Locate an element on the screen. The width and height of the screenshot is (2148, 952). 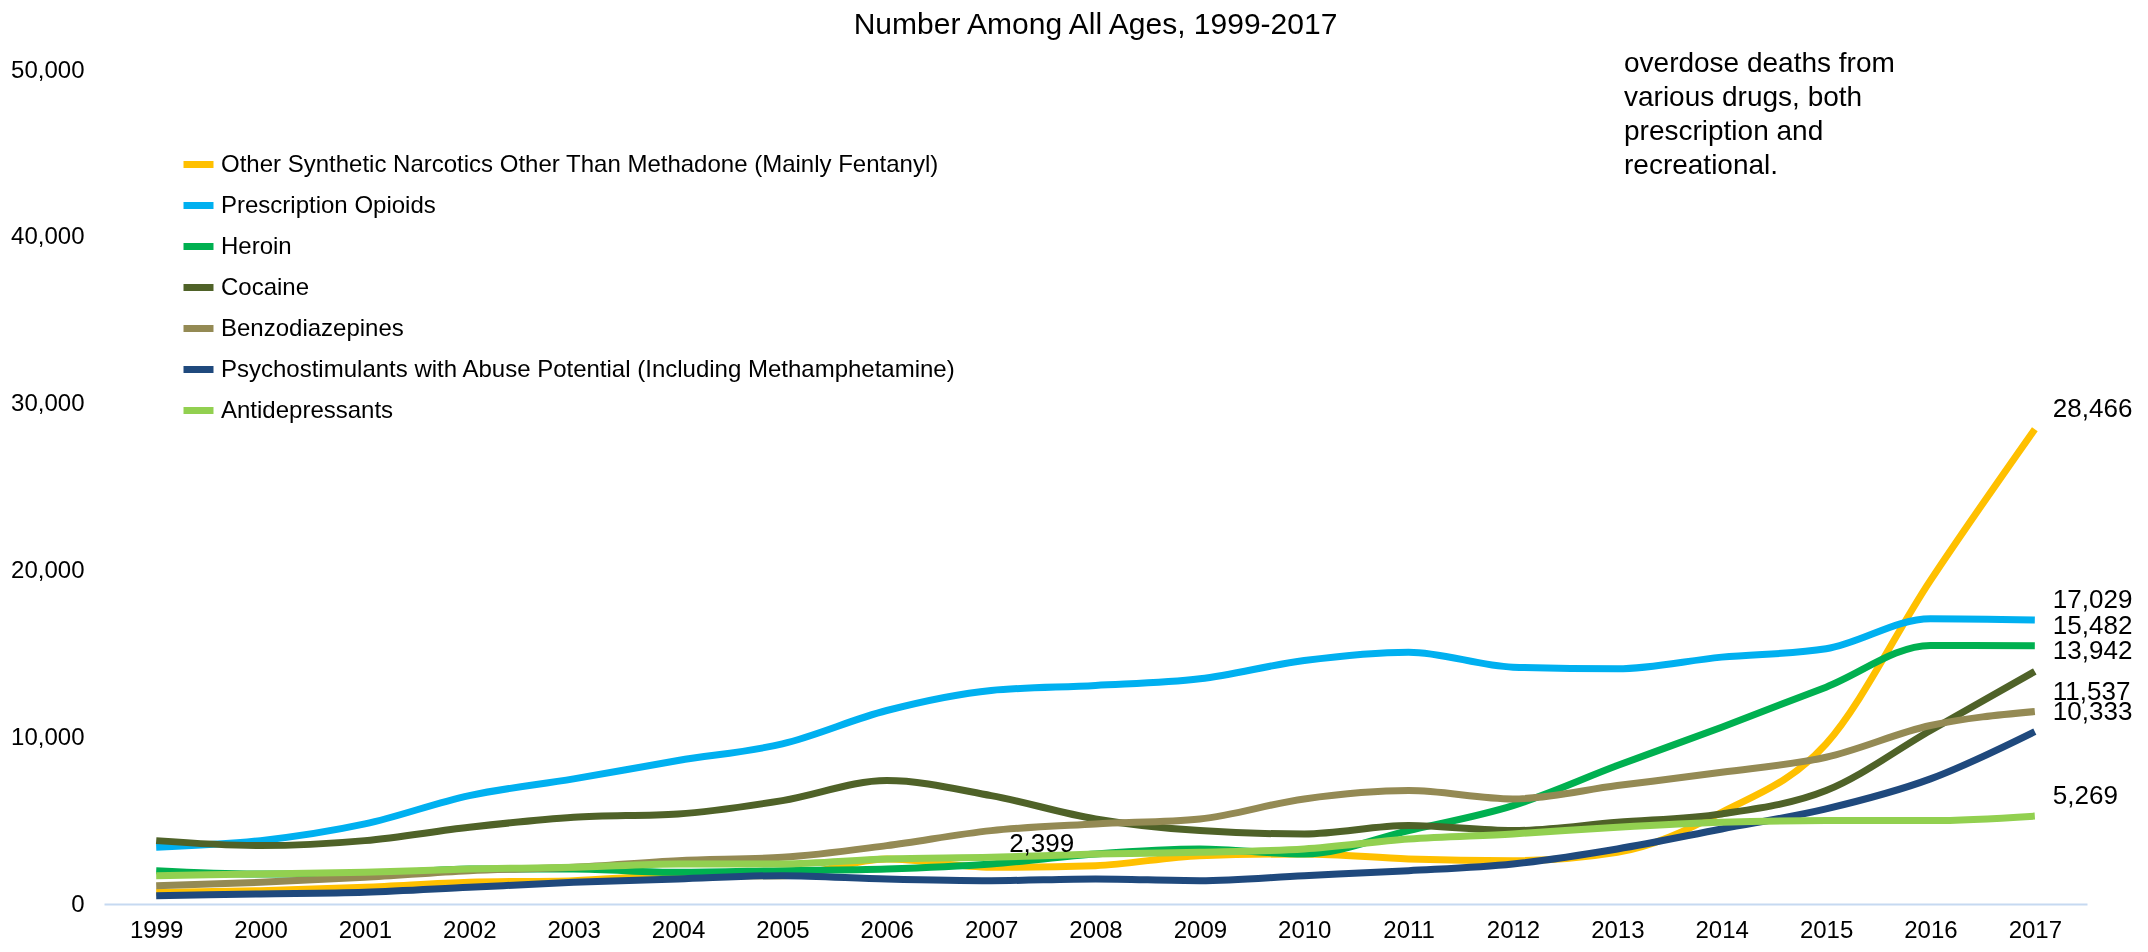
x-tick-label: 2015 is located at coordinates (1826, 929).